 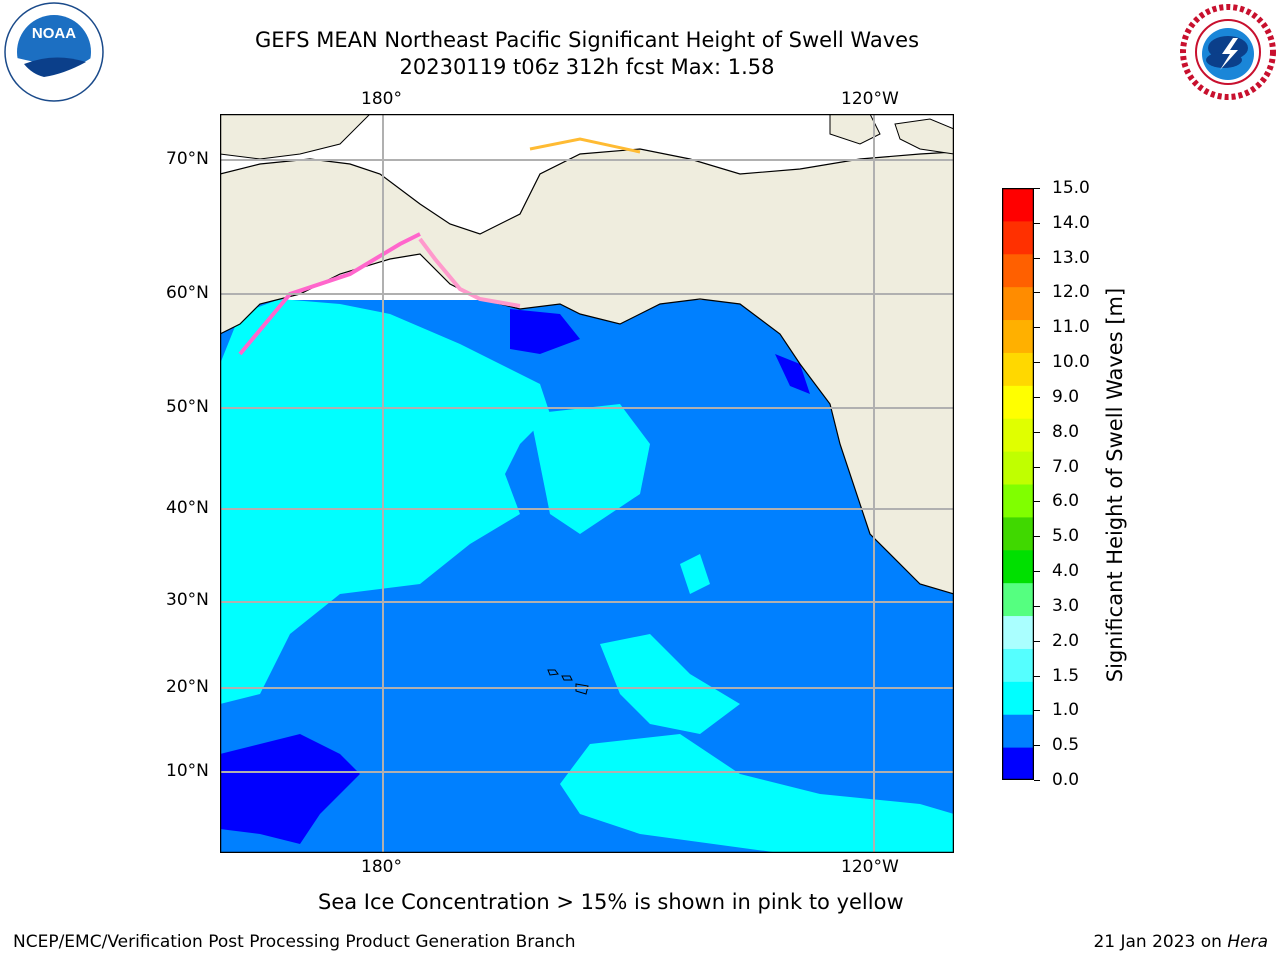 I want to click on colorbar-label: Significant Height of Swell Waves [m], so click(x=1115, y=485).